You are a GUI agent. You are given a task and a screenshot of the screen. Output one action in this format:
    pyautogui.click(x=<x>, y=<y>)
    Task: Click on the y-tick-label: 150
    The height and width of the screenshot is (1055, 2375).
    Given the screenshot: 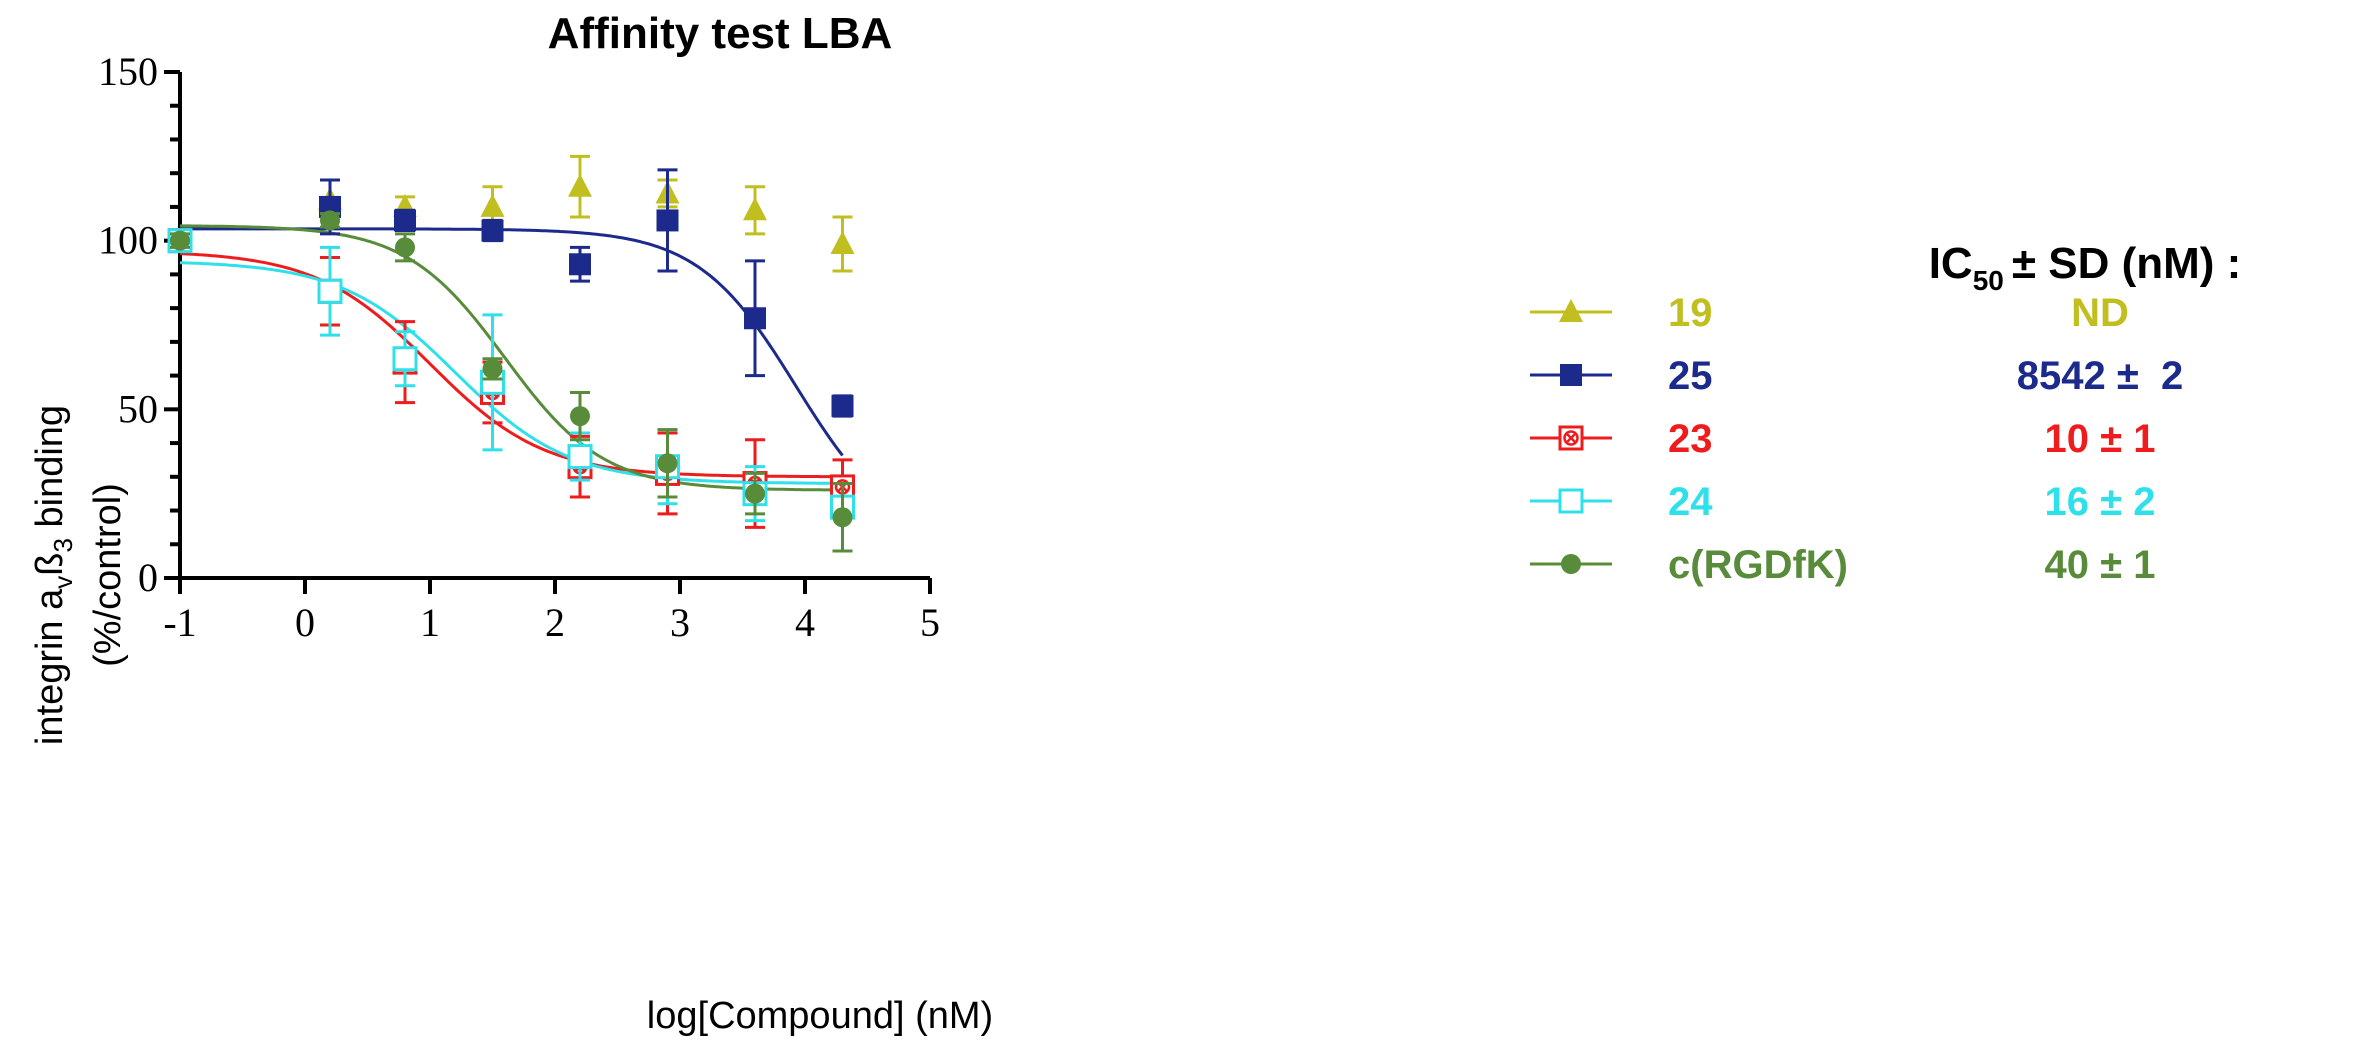 What is the action you would take?
    pyautogui.click(x=128, y=71)
    